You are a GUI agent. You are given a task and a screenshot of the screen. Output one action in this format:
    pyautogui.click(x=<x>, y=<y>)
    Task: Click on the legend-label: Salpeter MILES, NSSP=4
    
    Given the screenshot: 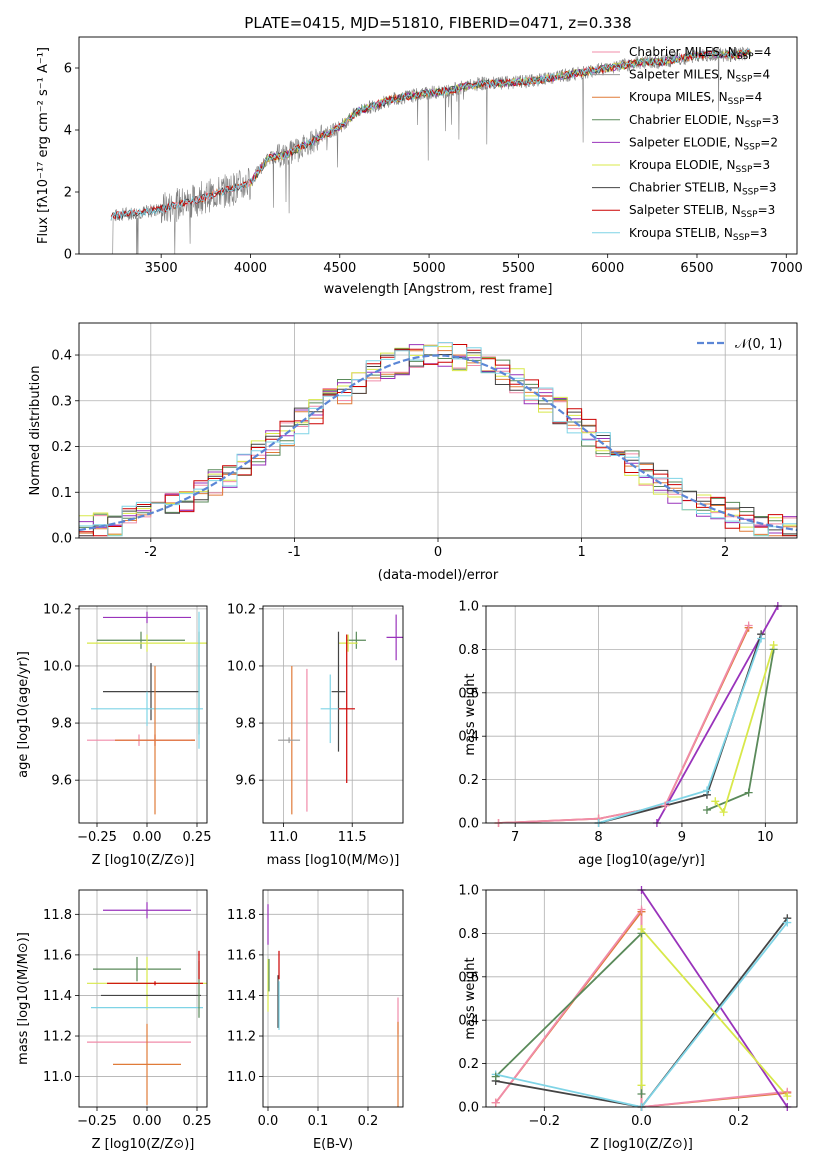 What is the action you would take?
    pyautogui.click(x=699, y=76)
    